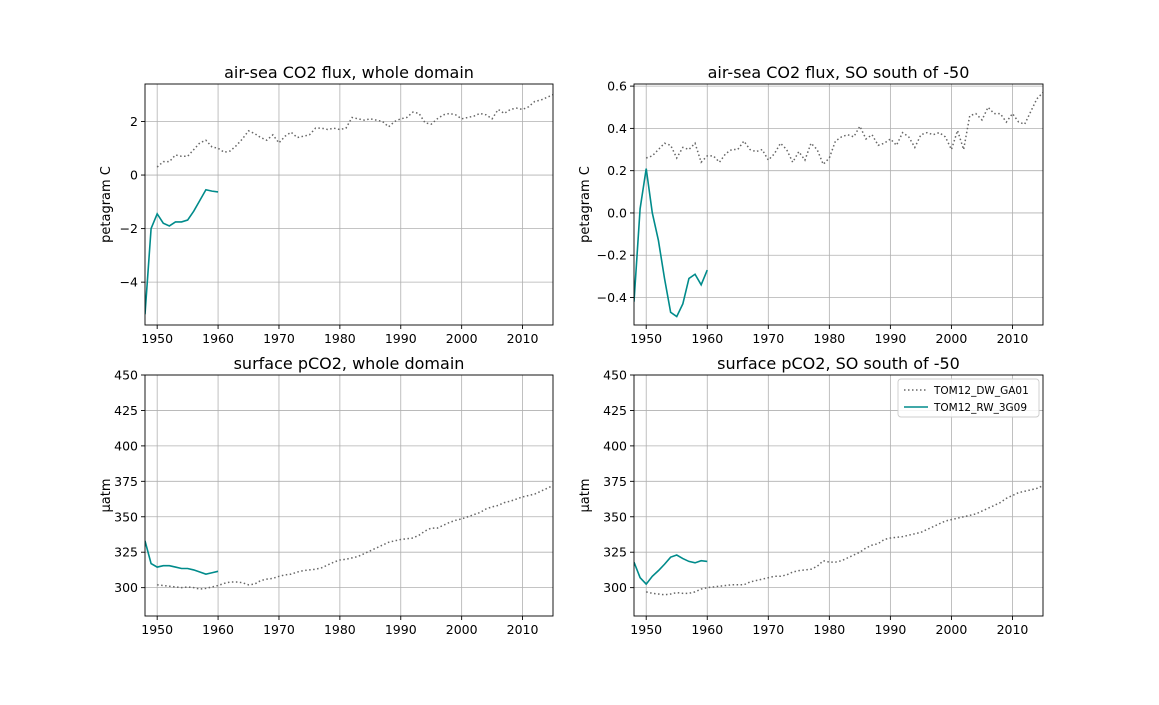  Describe the element at coordinates (354, 131) in the screenshot. I see `chart-1-series-dw-ga01-line` at that location.